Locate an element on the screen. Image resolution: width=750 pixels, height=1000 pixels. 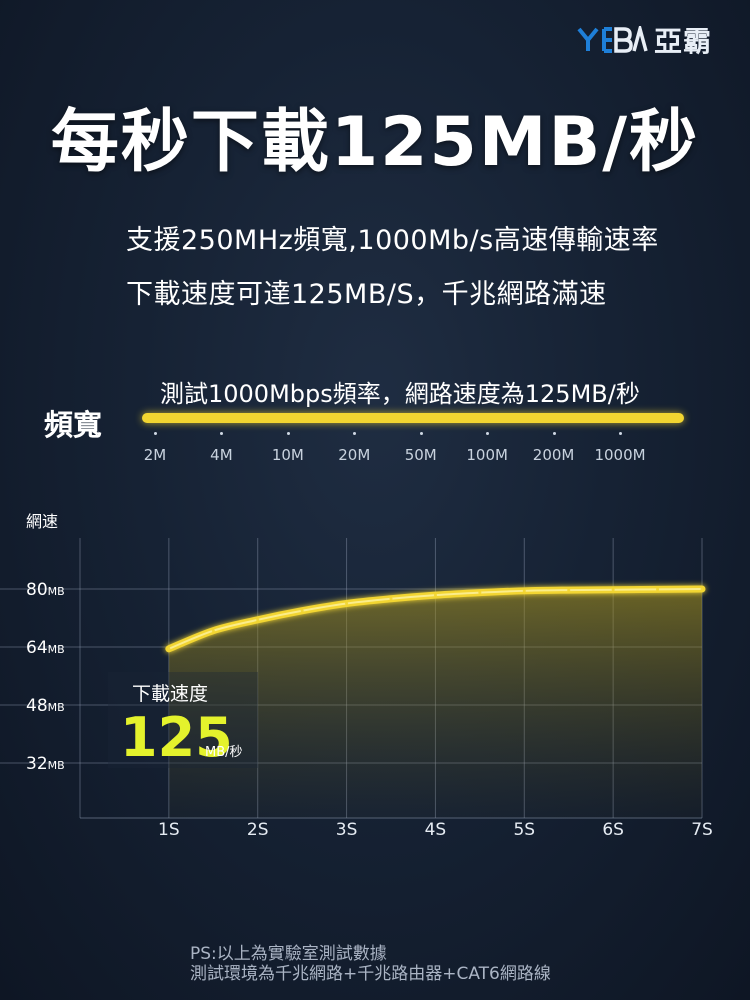
x-tick-label: 6S is located at coordinates (613, 830).